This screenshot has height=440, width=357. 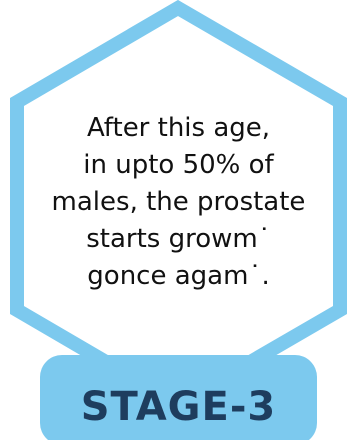 I want to click on description-line: males, the prostate, so click(x=178, y=202).